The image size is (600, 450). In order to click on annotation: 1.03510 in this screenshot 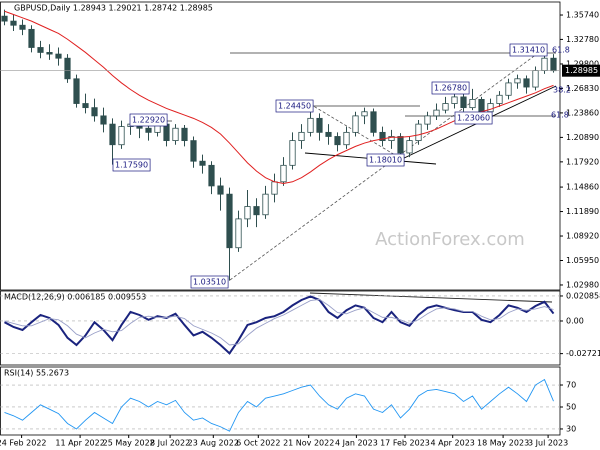, I will do `click(209, 282)`.